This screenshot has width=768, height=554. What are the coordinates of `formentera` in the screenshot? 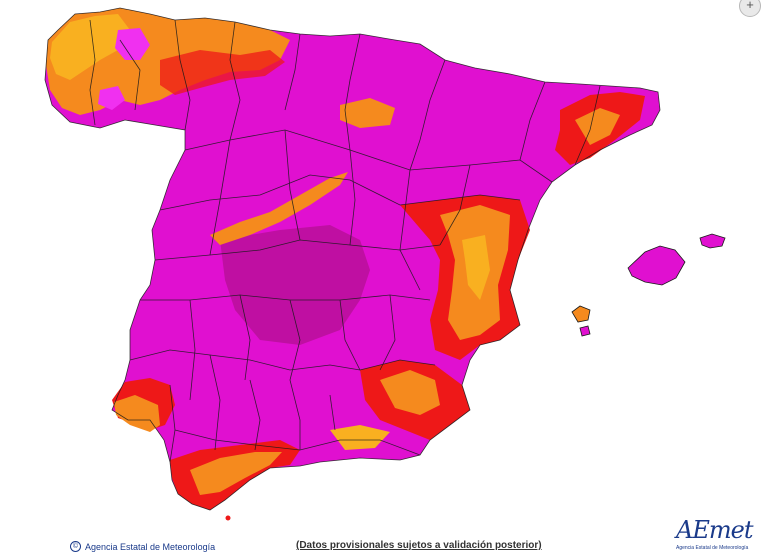 It's located at (585, 331).